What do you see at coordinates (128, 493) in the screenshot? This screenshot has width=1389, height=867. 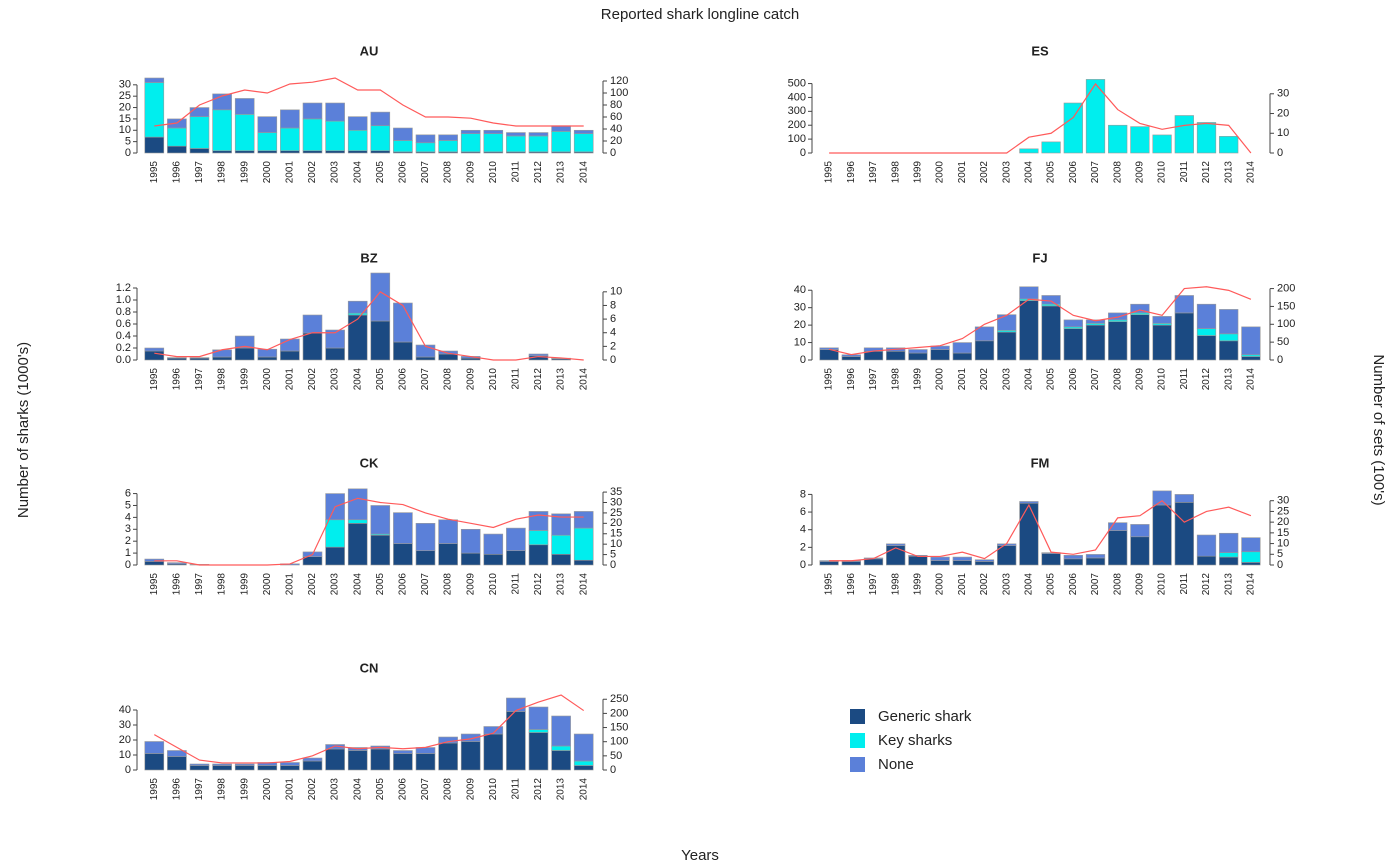 I see `y-tick-label: 6` at bounding box center [128, 493].